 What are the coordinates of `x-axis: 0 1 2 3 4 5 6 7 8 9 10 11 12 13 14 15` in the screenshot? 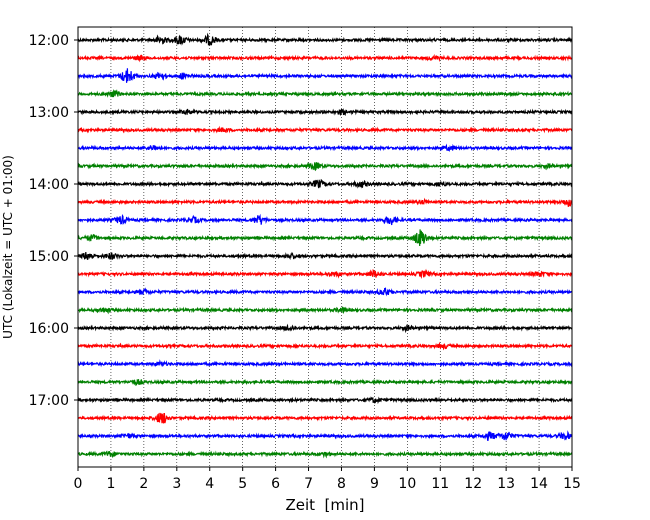 It's located at (327, 479).